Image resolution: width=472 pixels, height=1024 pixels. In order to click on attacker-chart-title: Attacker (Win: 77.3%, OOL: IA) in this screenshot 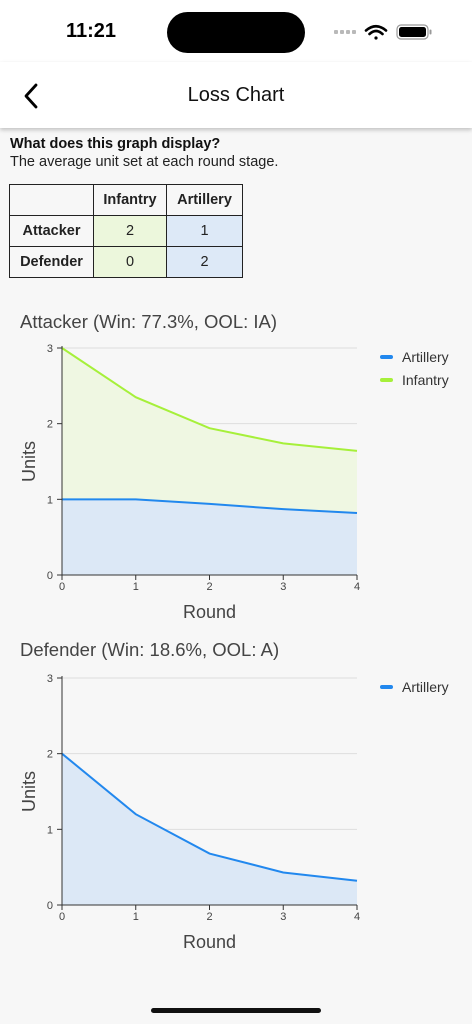, I will do `click(149, 321)`.